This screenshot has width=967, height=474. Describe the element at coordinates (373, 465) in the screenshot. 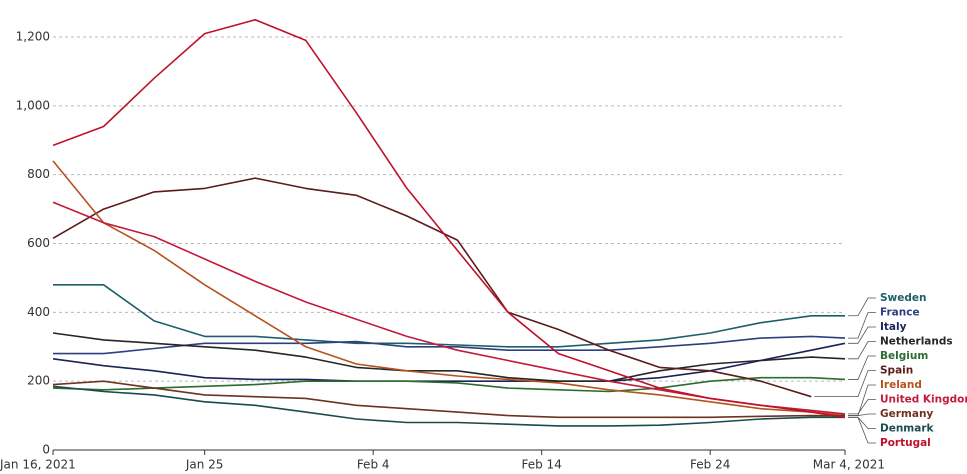

I see `x-tick-label: Feb 4` at that location.